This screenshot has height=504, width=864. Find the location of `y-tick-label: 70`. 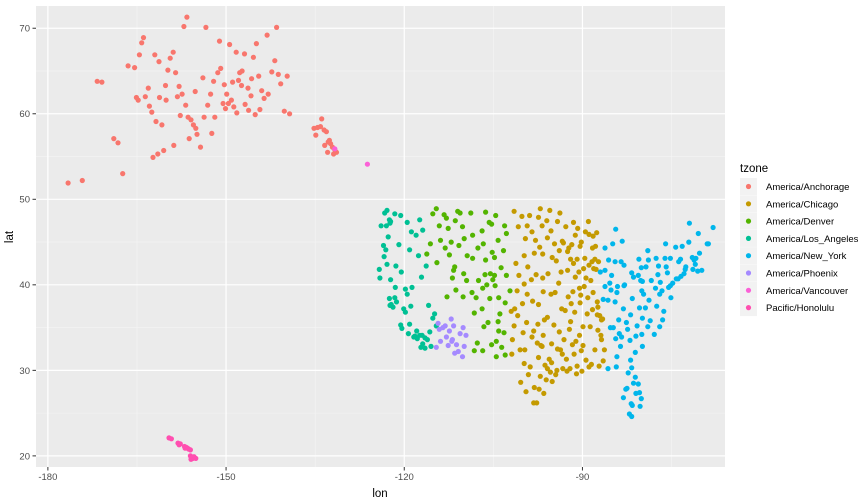

y-tick-label: 70 is located at coordinates (24, 29).